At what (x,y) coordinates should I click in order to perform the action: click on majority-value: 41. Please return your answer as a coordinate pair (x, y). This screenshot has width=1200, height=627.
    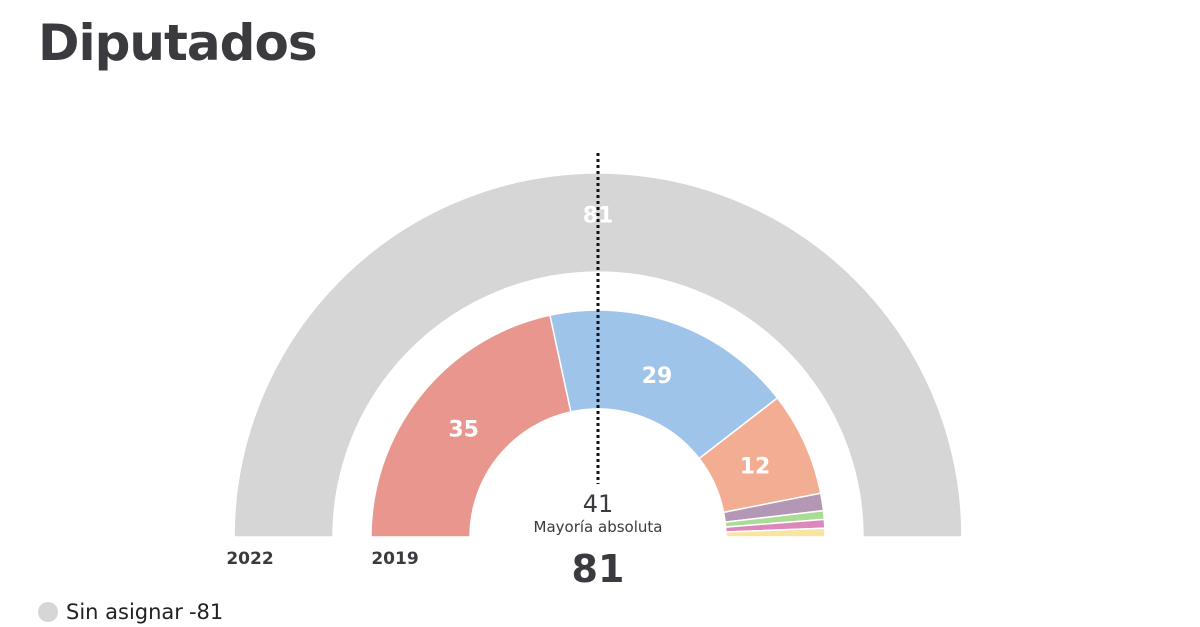
    Looking at the image, I should click on (598, 504).